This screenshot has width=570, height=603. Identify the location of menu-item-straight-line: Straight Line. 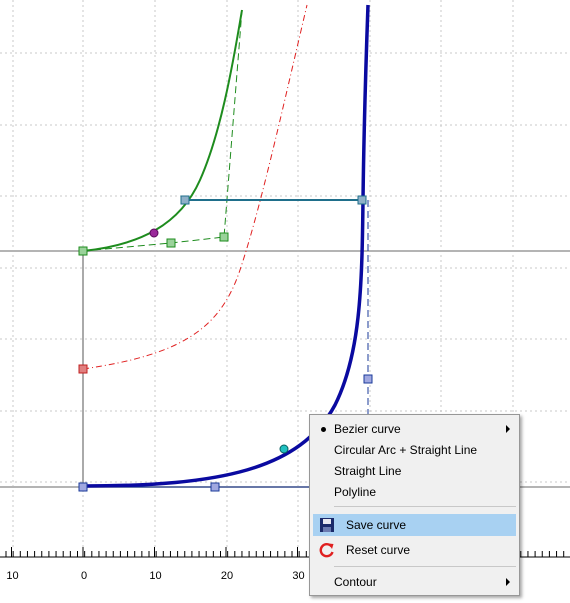
(368, 471).